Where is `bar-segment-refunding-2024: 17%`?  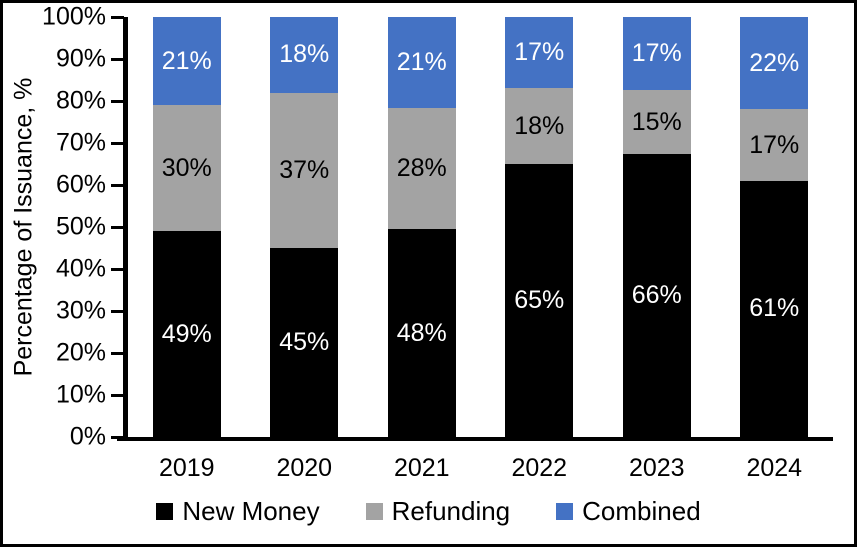 bar-segment-refunding-2024: 17% is located at coordinates (774, 145).